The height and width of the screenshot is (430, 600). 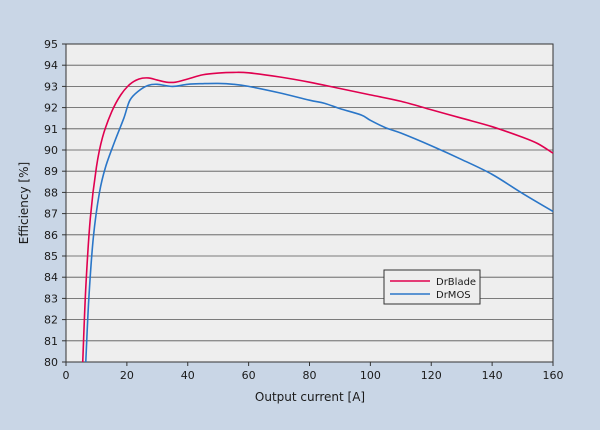 What do you see at coordinates (127, 375) in the screenshot?
I see `x-tick-label: 20` at bounding box center [127, 375].